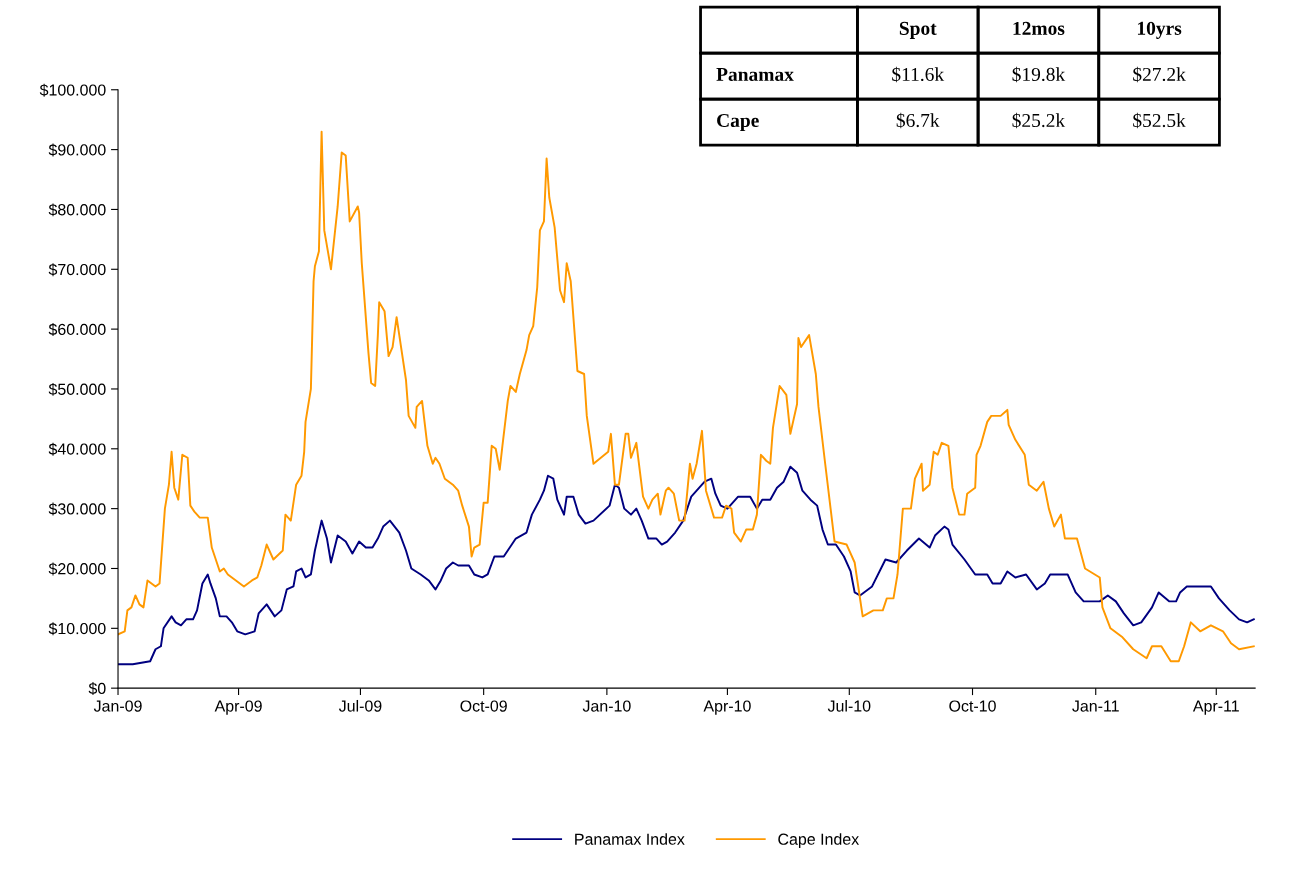  Describe the element at coordinates (1039, 120) in the screenshot. I see `text: $25.2k` at that location.